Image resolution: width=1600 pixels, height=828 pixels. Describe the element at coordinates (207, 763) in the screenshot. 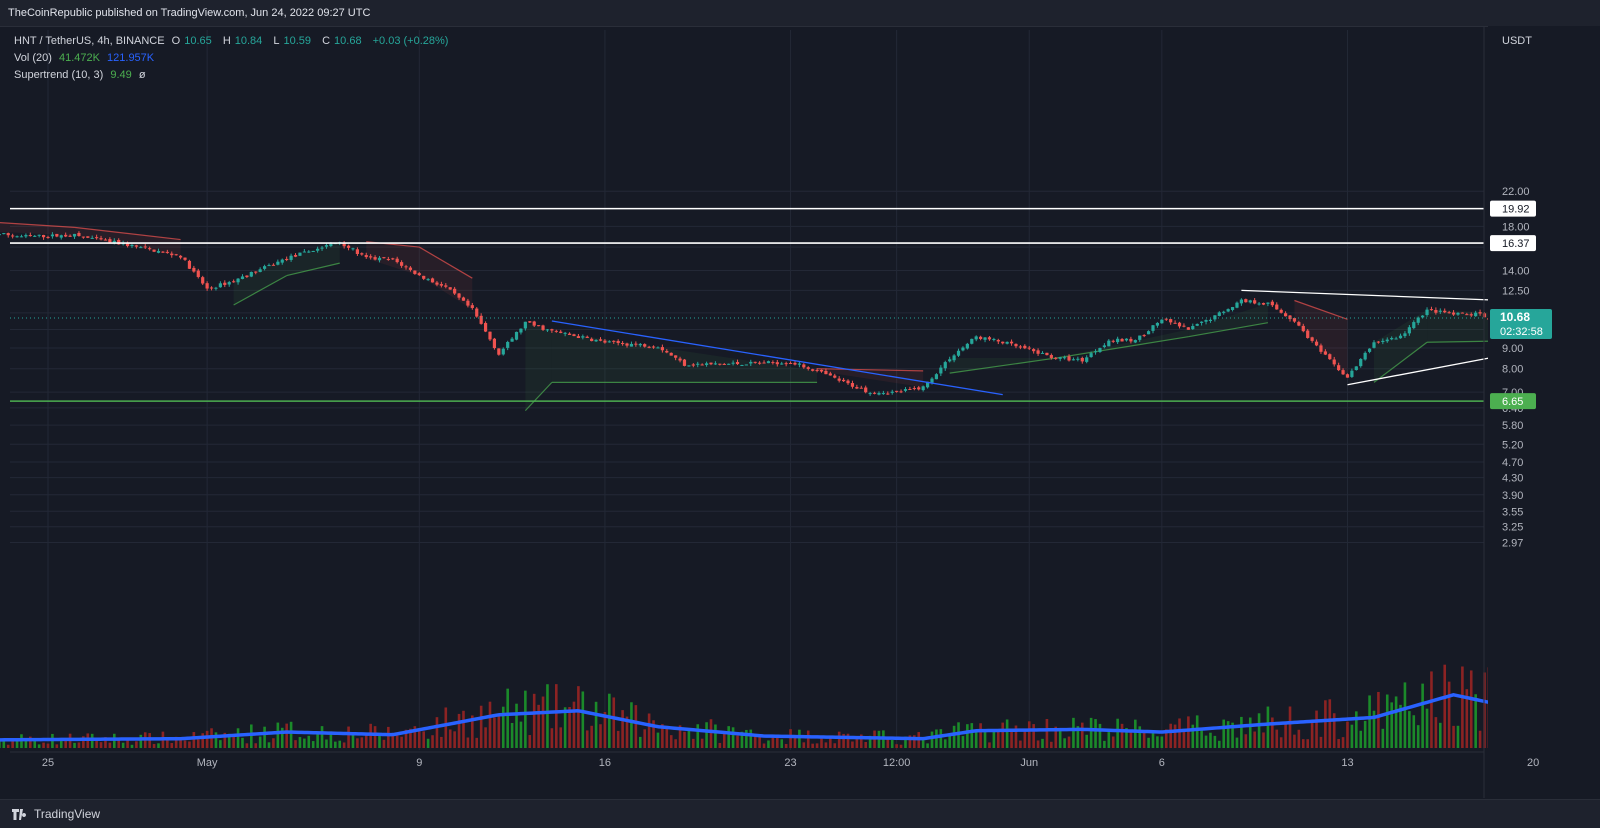

I see `time-tick-label: May` at that location.